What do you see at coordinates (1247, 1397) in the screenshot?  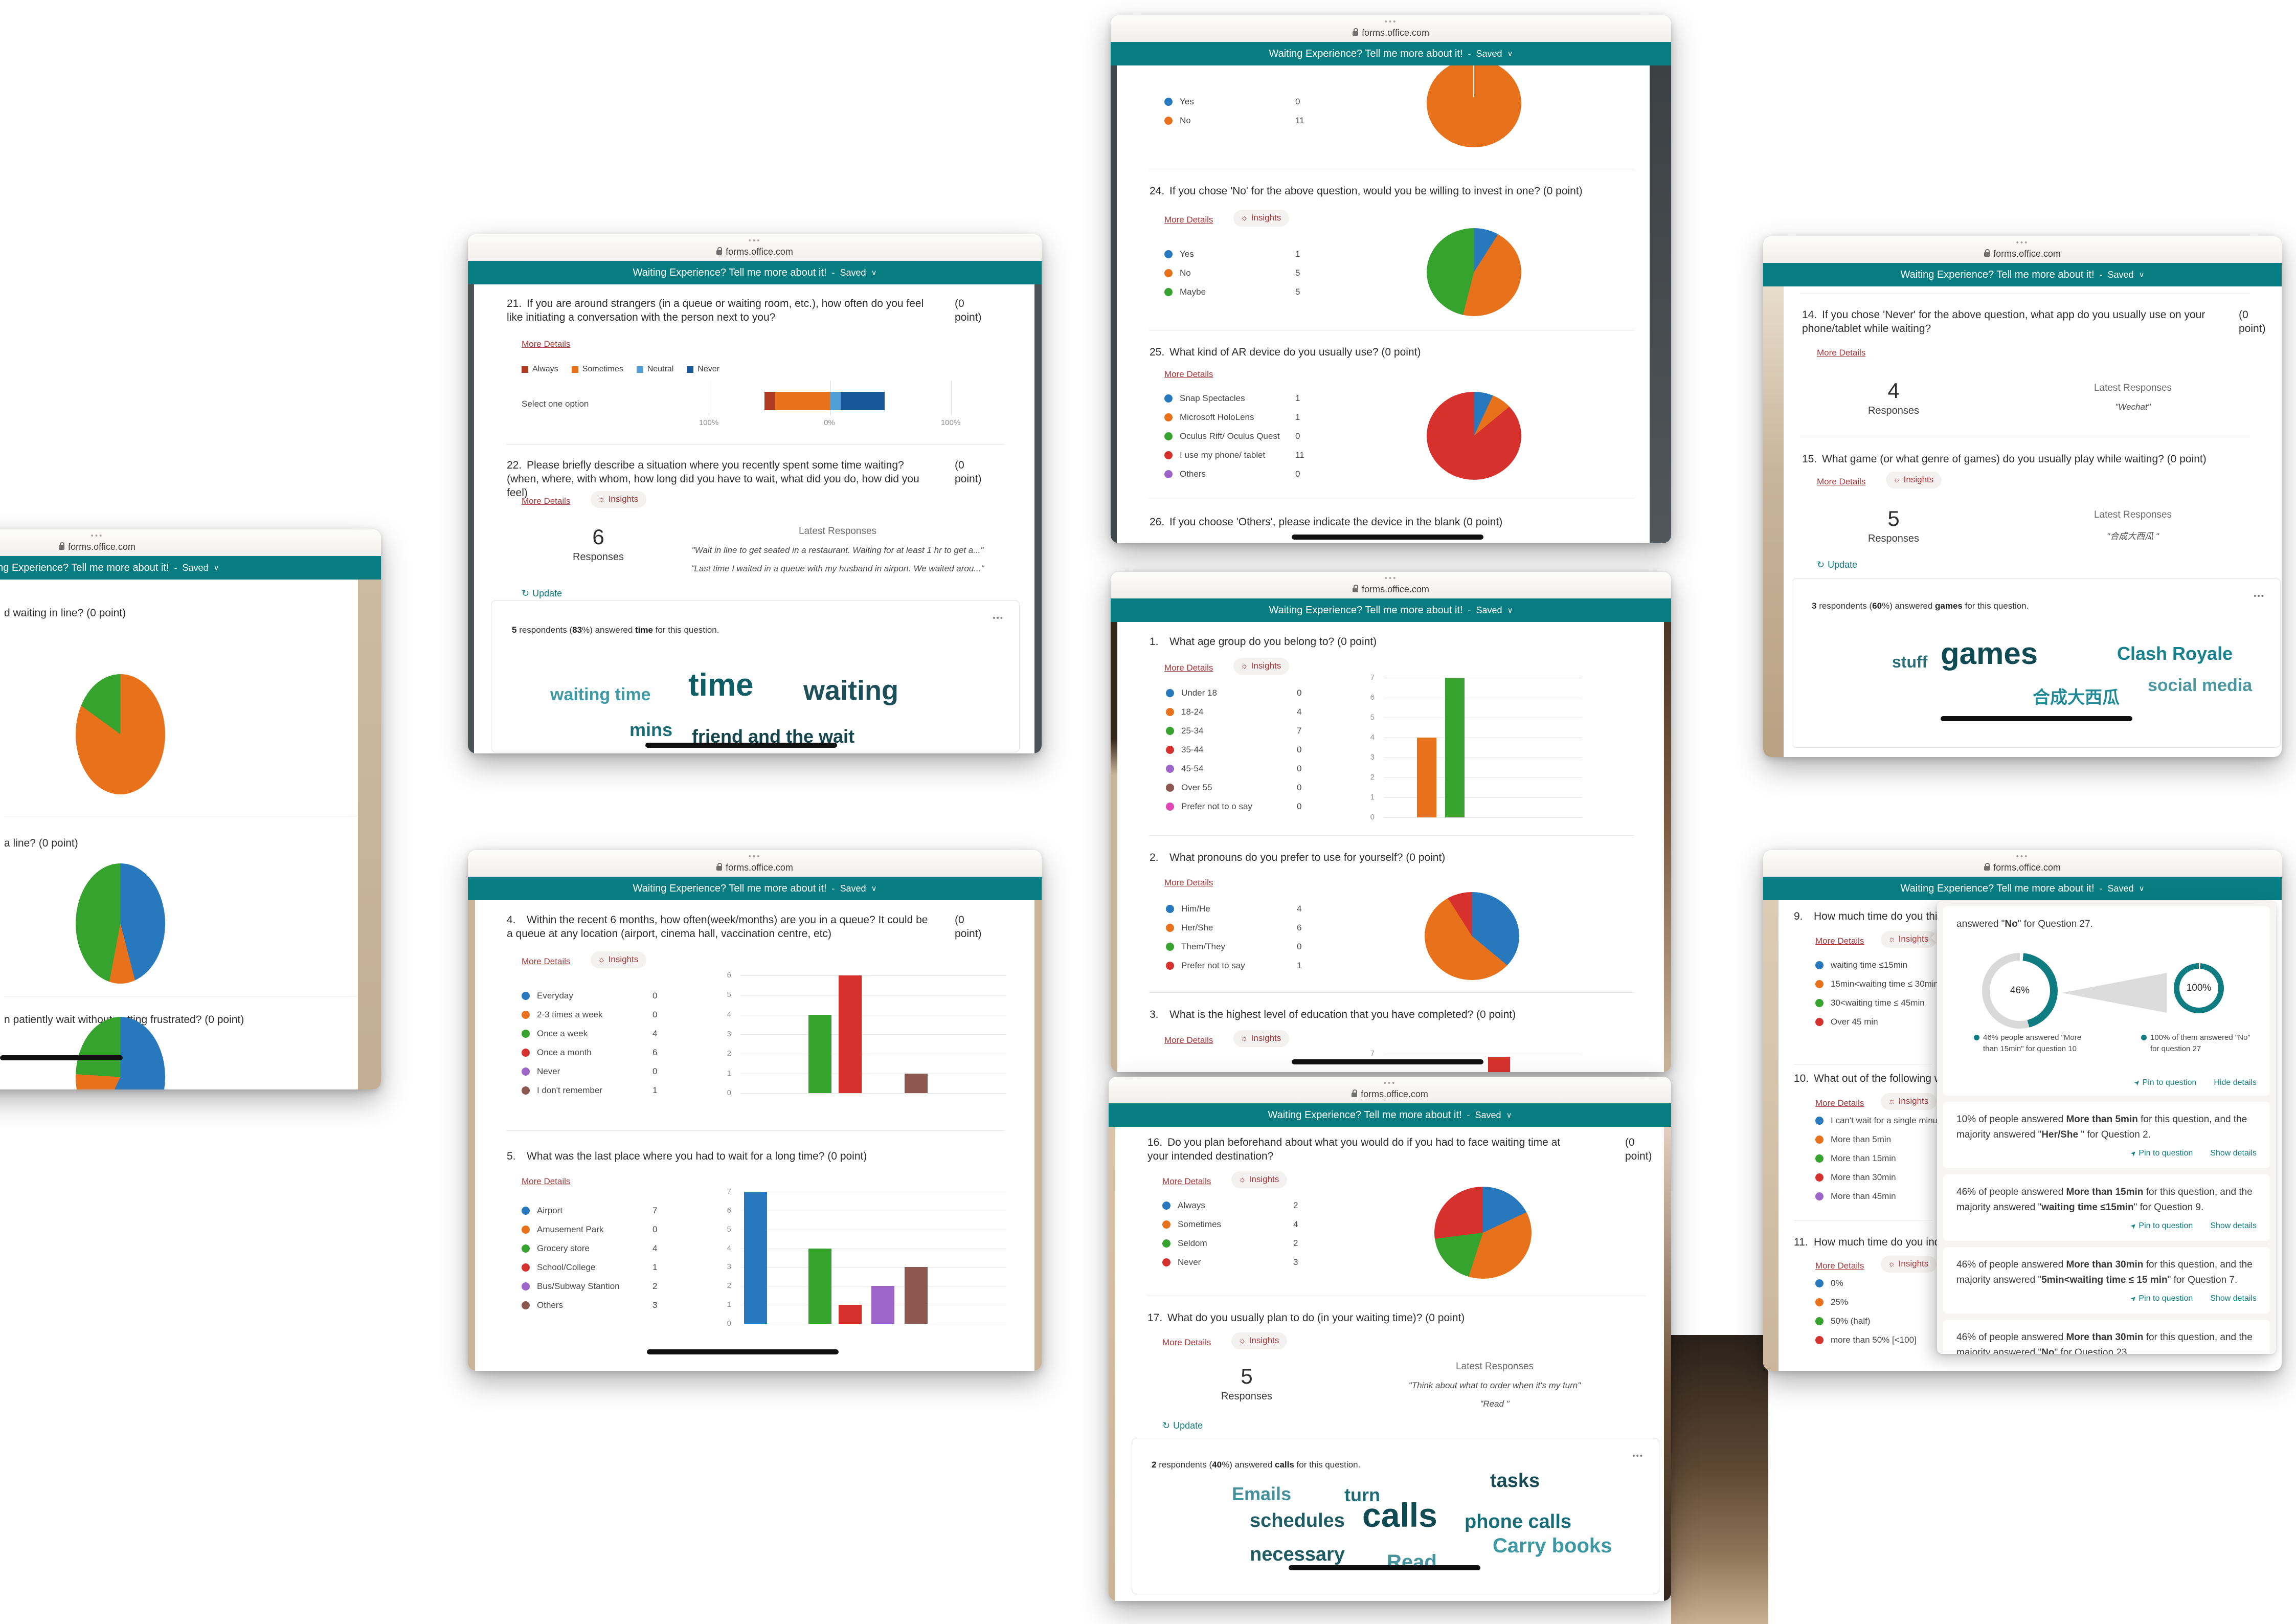 I see `responses-label: Responses` at bounding box center [1247, 1397].